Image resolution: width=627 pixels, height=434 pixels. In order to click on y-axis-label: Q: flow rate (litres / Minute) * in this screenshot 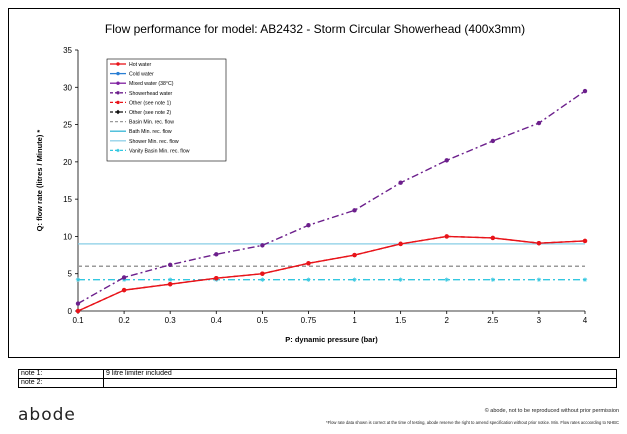, I will do `click(39, 181)`.